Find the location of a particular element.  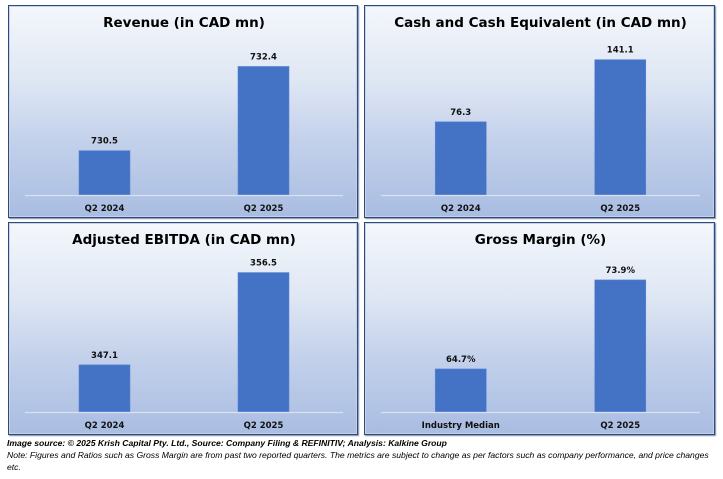

data-label: 76.3 is located at coordinates (460, 113).